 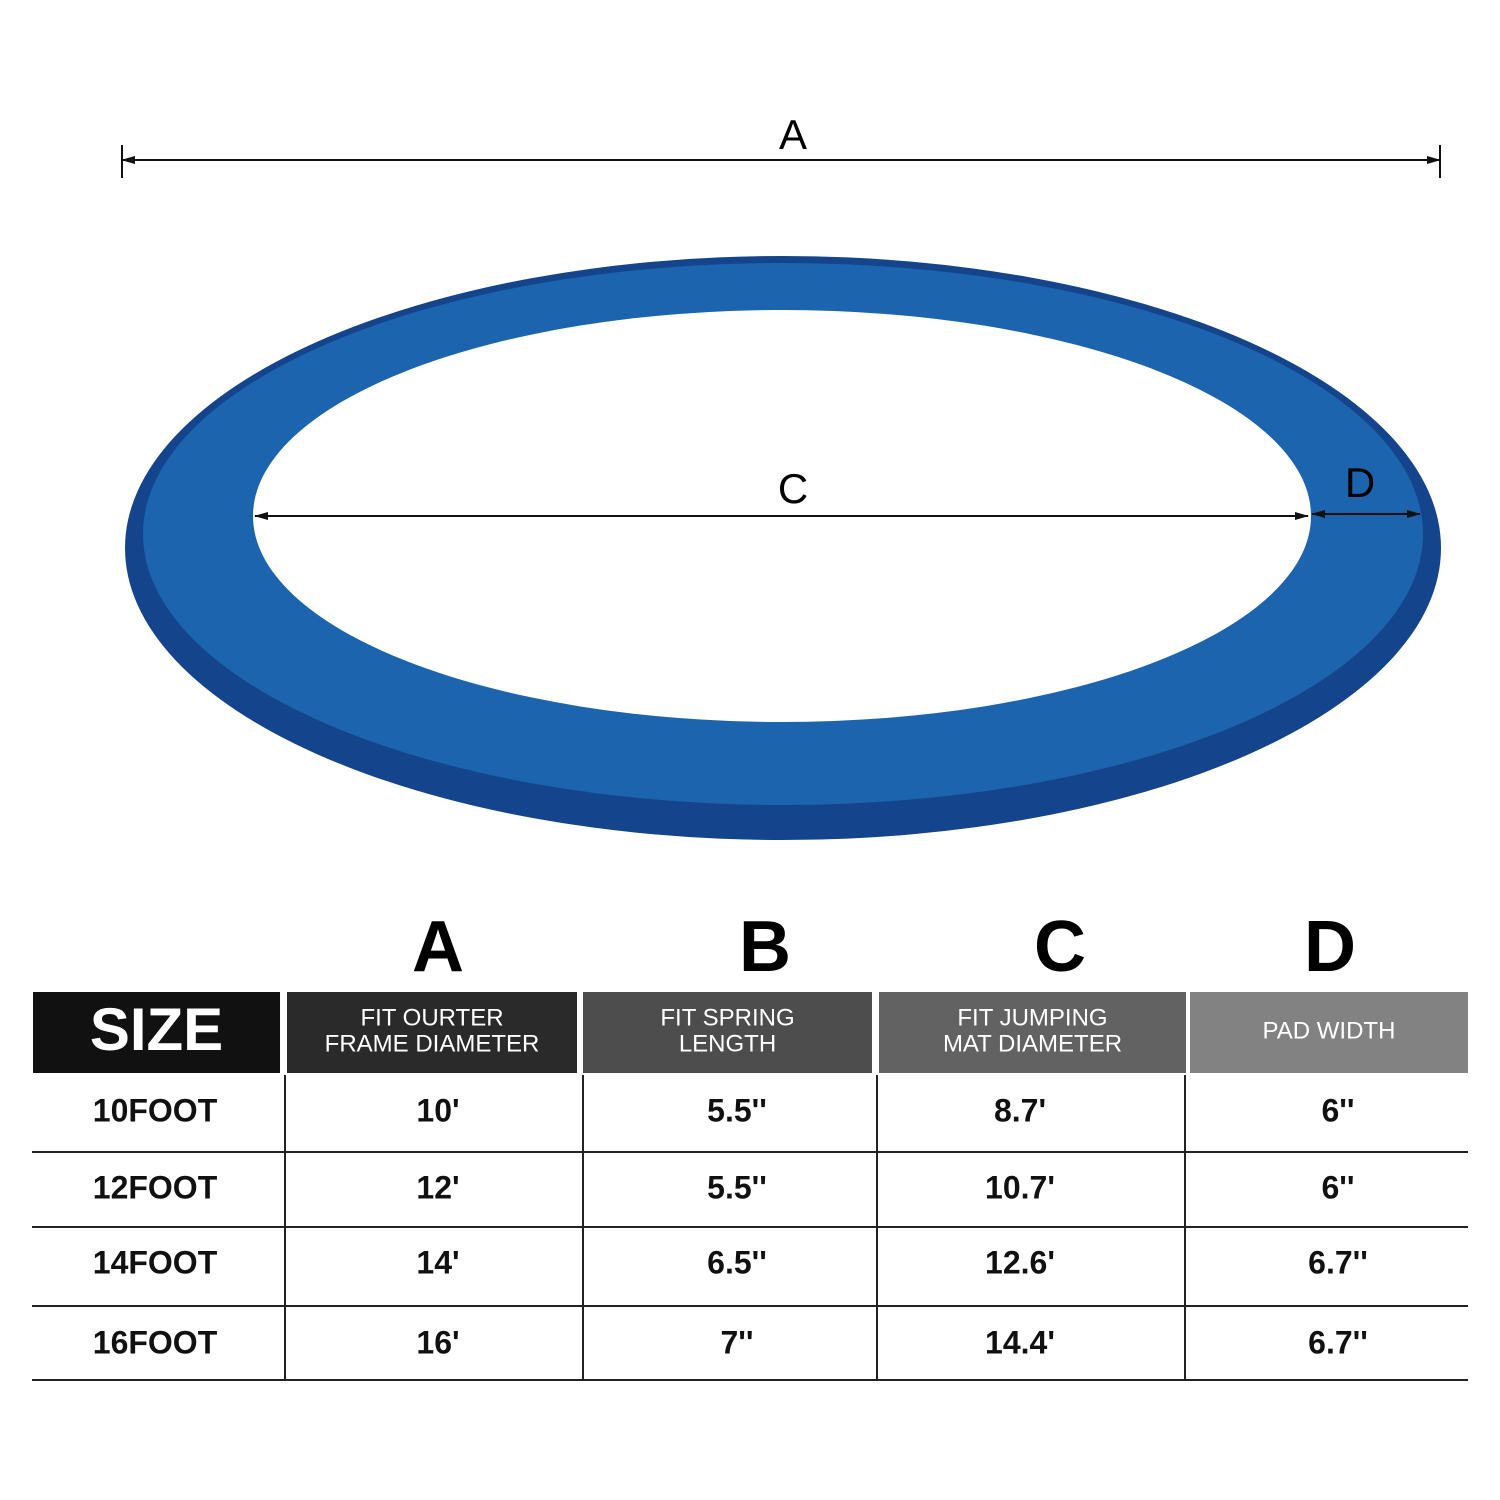 What do you see at coordinates (155, 1342) in the screenshot?
I see `size-cell: 16FOOT` at bounding box center [155, 1342].